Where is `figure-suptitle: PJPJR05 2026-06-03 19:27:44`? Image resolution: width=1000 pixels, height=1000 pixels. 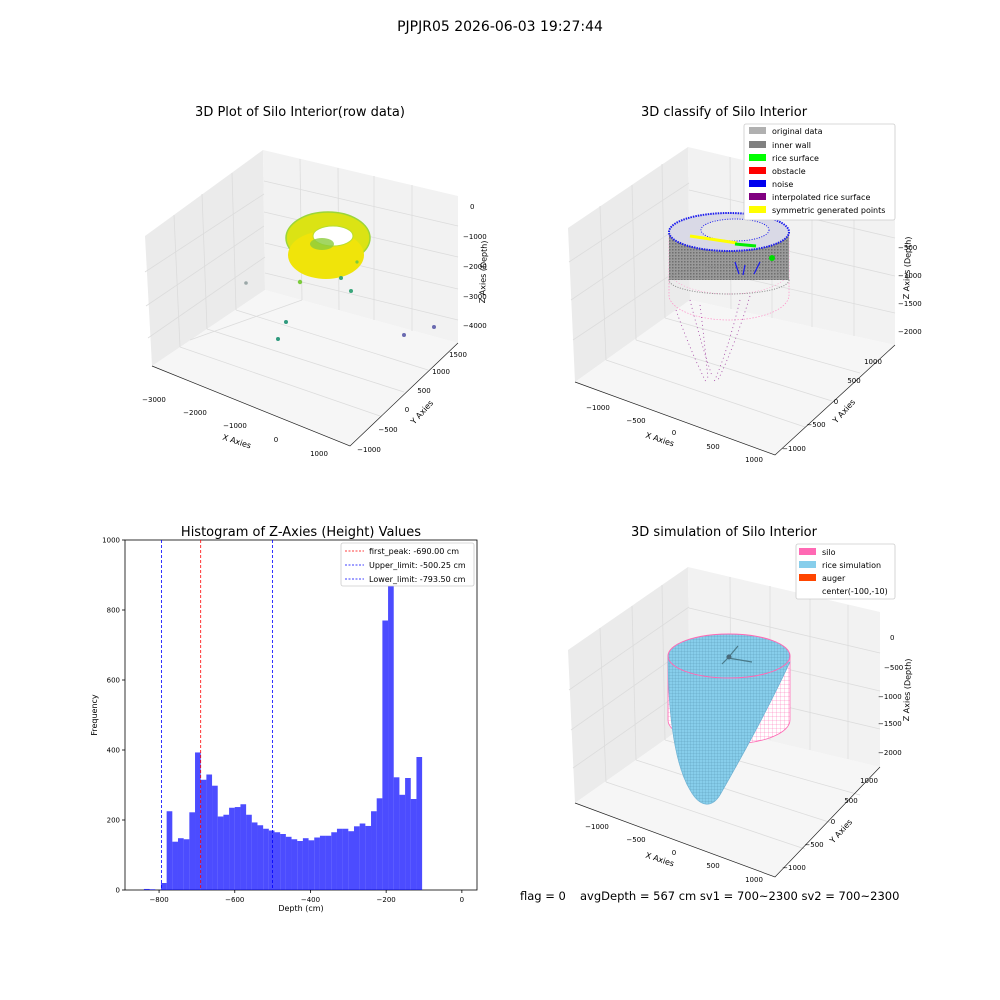
figure-suptitle: PJPJR05 2026-06-03 19:27:44 is located at coordinates (500, 27).